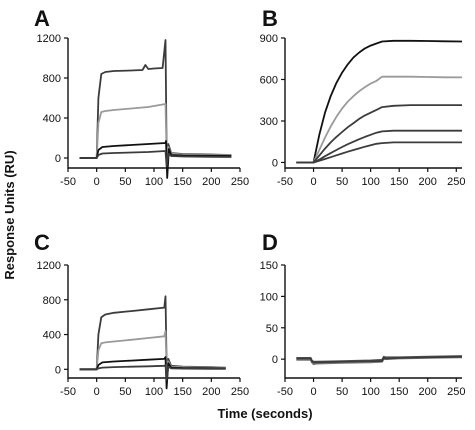 The width and height of the screenshot is (475, 430). Describe the element at coordinates (270, 242) in the screenshot. I see `panel-letter: D` at that location.